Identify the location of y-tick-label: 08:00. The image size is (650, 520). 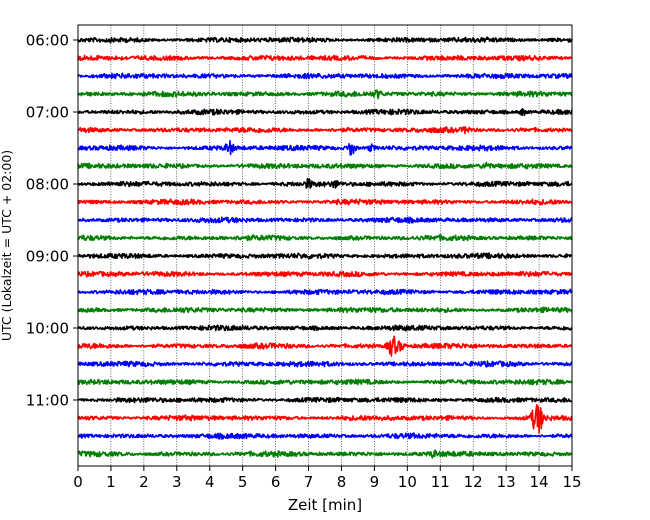
(47, 185).